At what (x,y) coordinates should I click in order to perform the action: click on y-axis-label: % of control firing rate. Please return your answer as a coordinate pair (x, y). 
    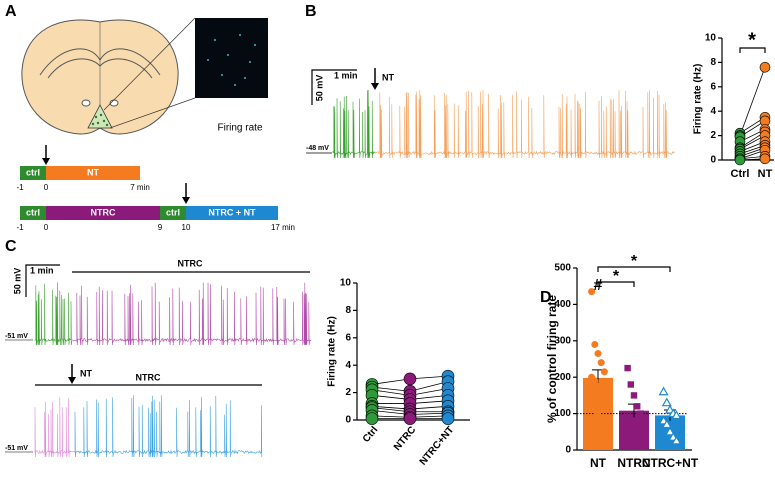
    Looking at the image, I should click on (552, 359).